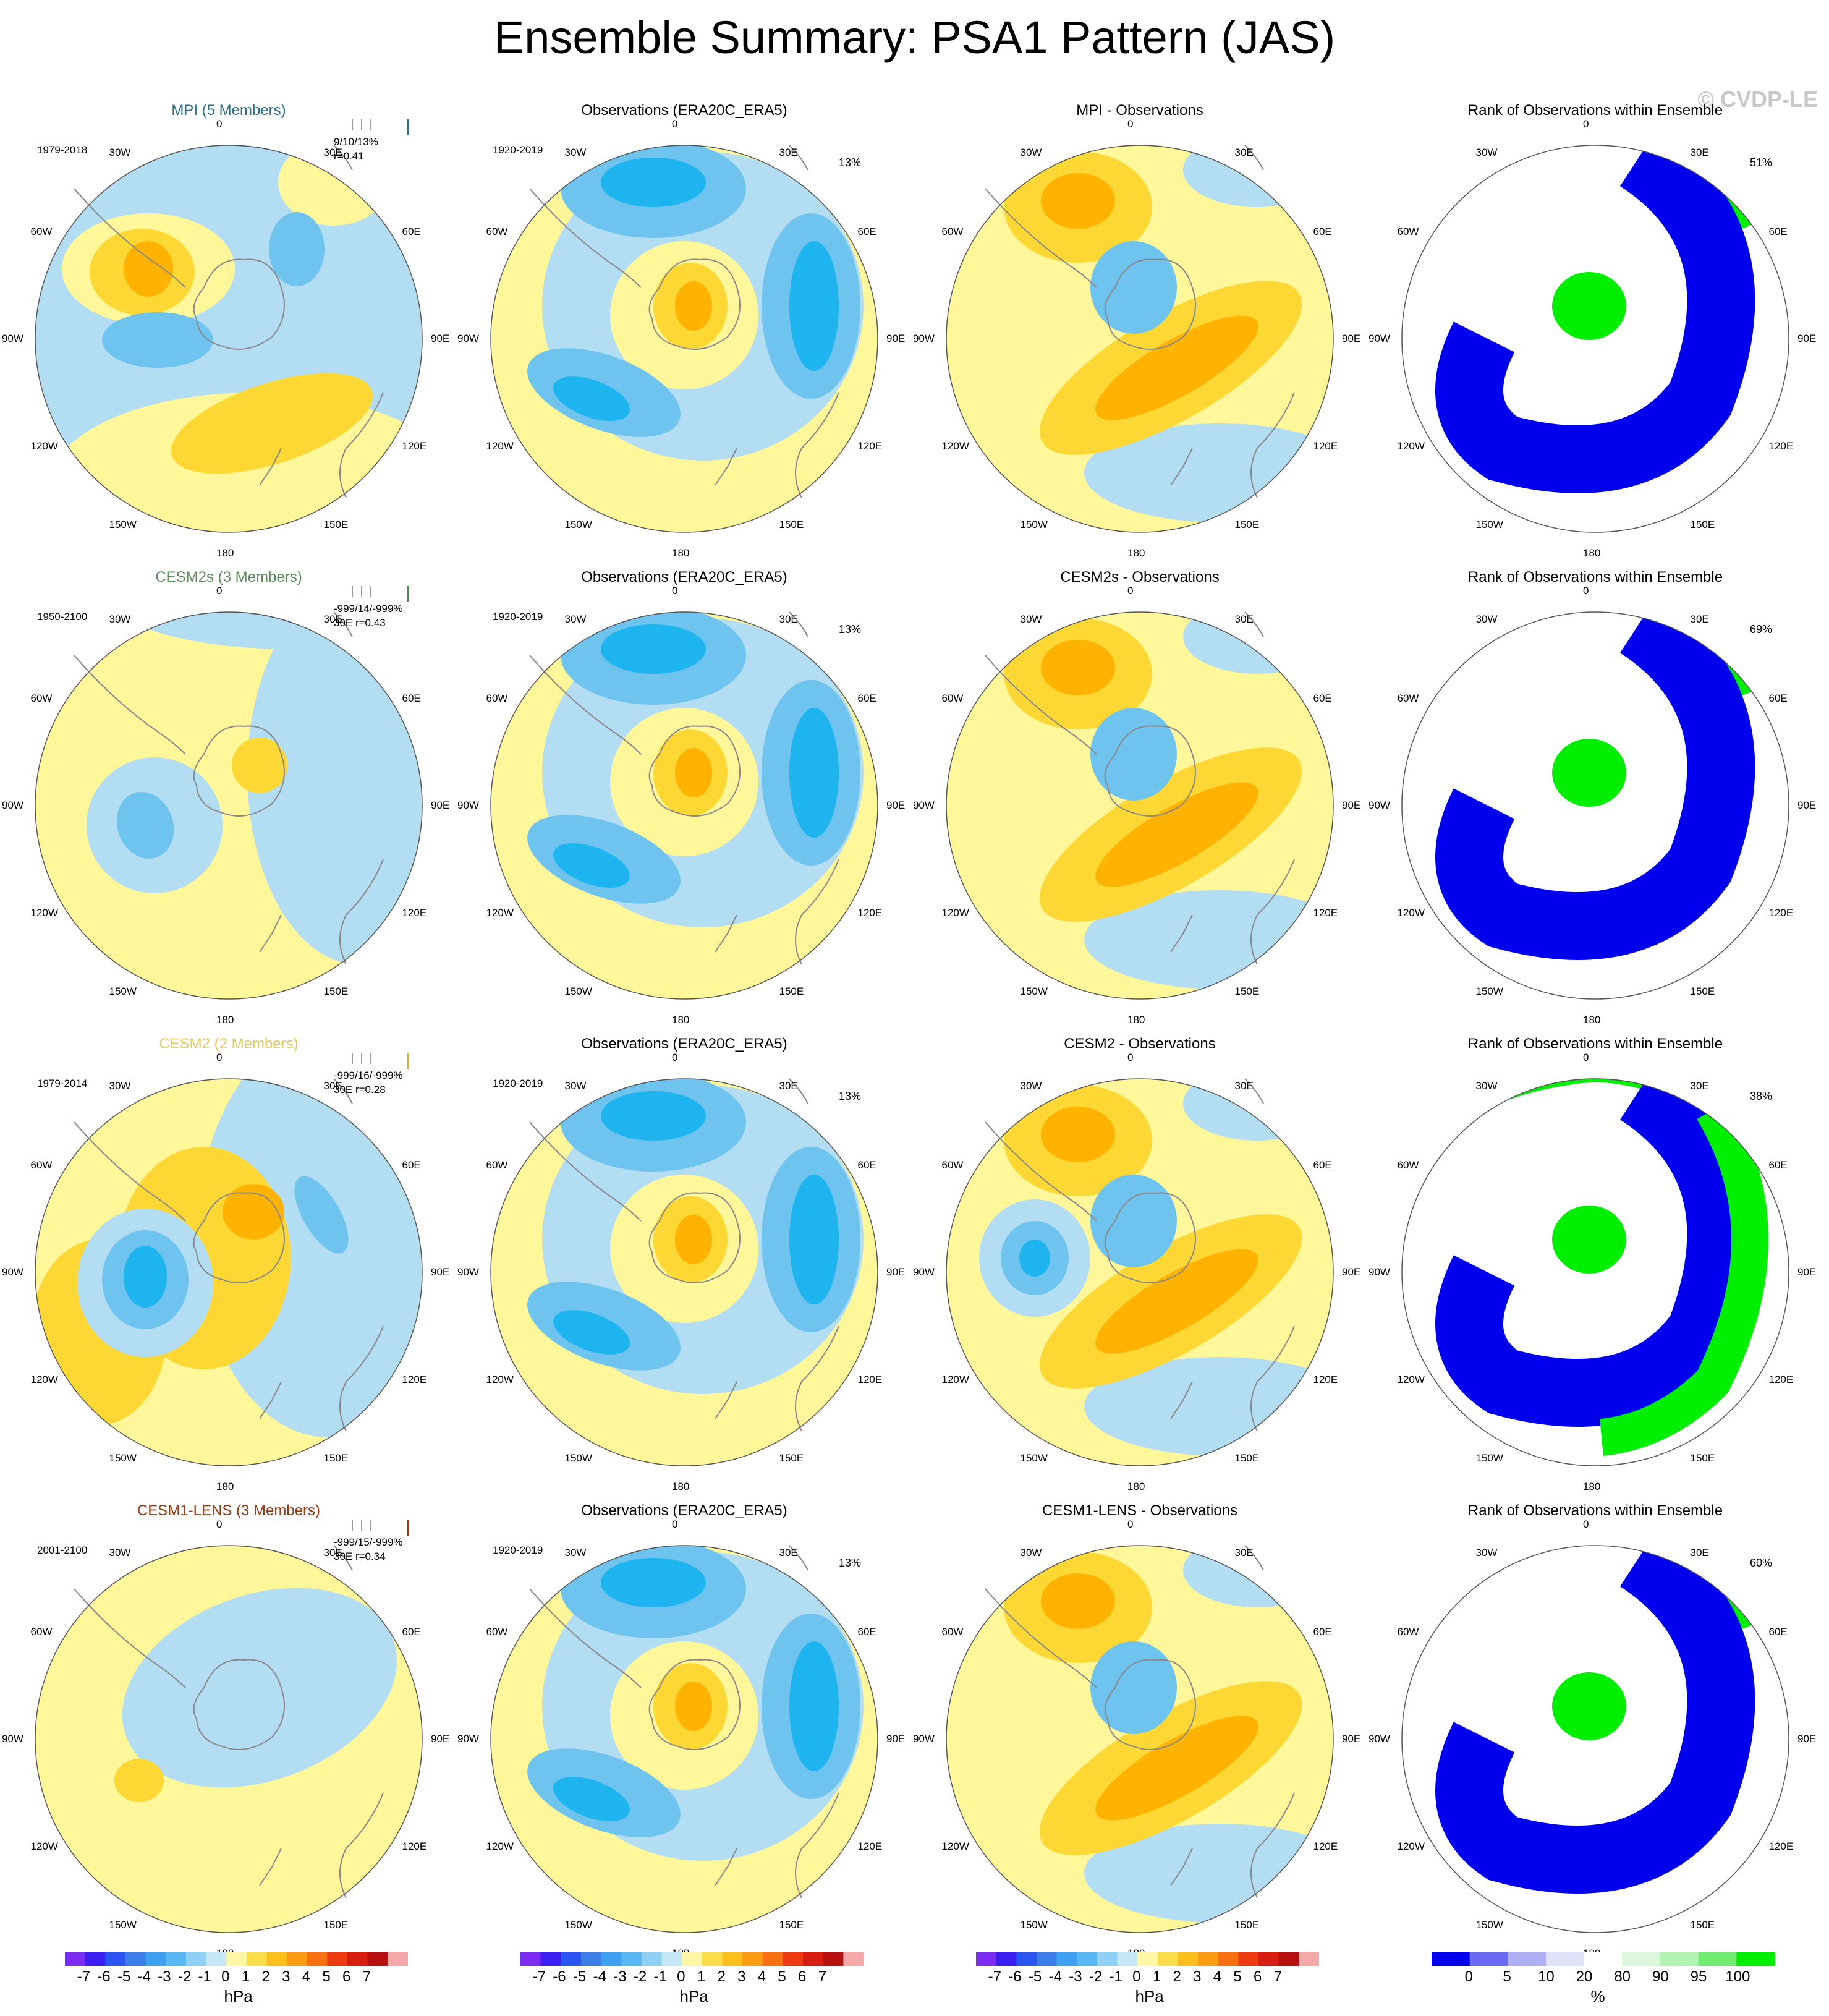 The height and width of the screenshot is (2016, 1829). Describe the element at coordinates (1737, 1976) in the screenshot. I see `colorbar-tick: 100` at that location.